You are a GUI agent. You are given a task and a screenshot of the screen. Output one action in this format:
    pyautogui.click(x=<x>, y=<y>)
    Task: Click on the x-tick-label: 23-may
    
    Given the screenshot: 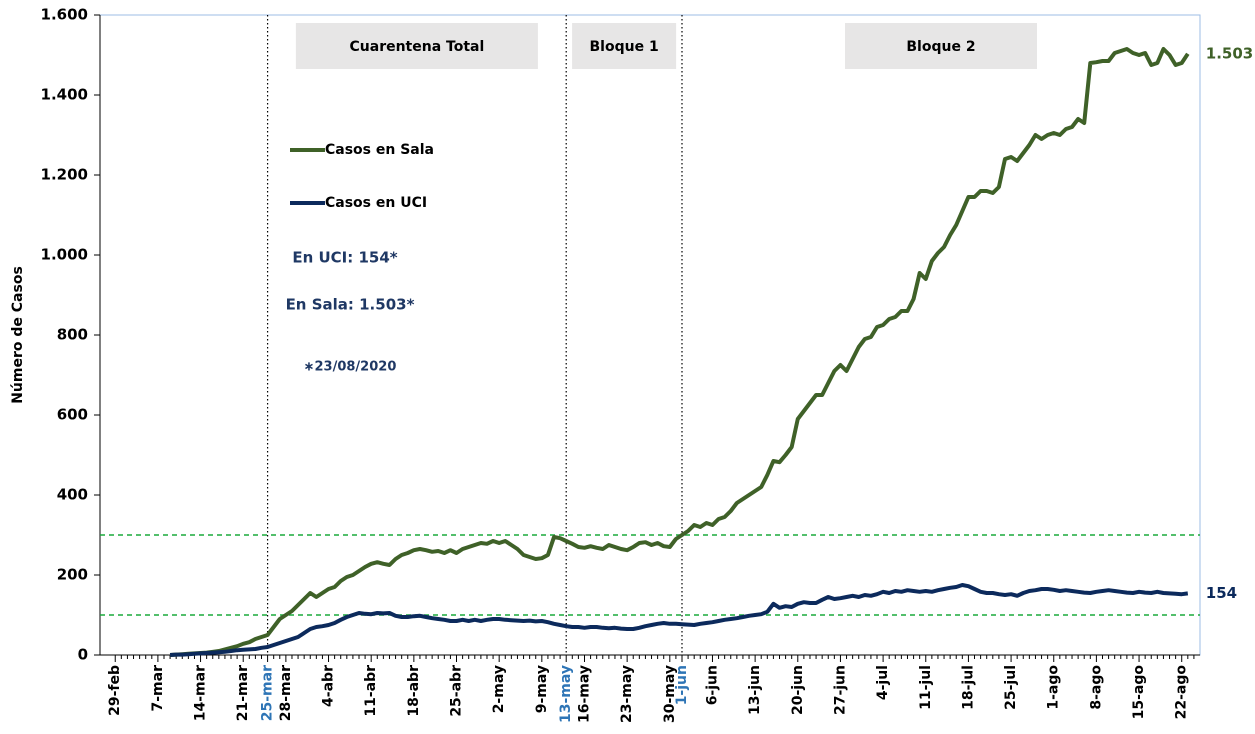 What is the action you would take?
    pyautogui.click(x=627, y=694)
    